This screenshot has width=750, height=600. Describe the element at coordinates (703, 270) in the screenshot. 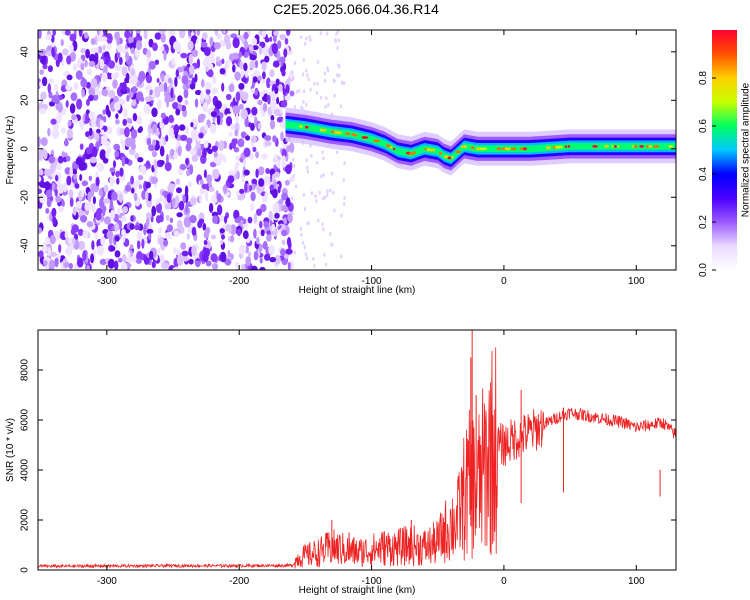

I see `colorbar-tick-label: 0.0` at that location.